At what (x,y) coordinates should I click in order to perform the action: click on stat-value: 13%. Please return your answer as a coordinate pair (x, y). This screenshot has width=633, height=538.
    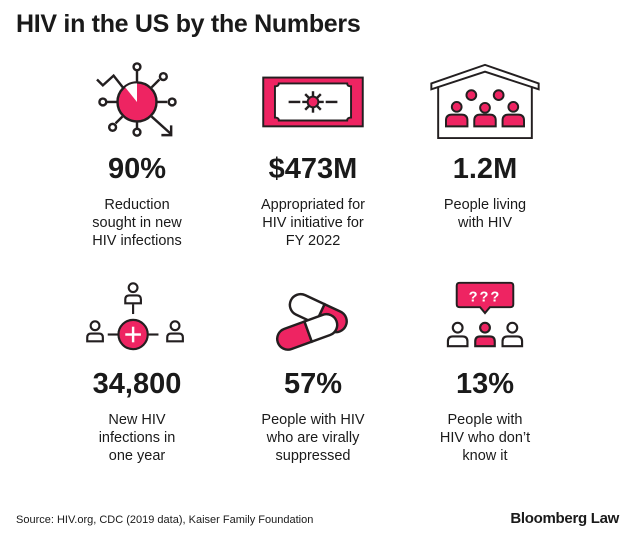
    Looking at the image, I should click on (485, 384).